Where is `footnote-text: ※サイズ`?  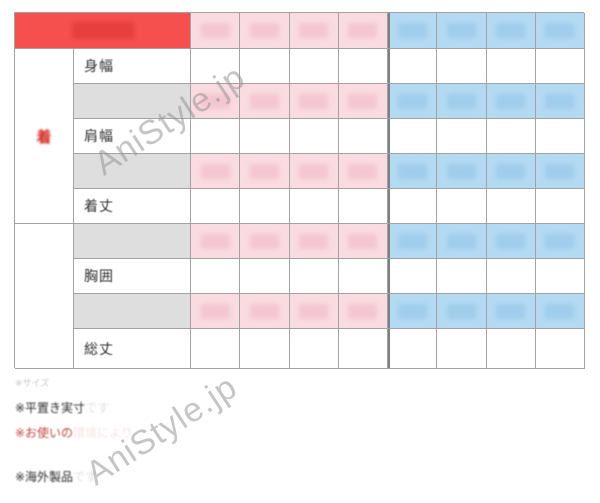
footnote-text: ※サイズ is located at coordinates (32, 383).